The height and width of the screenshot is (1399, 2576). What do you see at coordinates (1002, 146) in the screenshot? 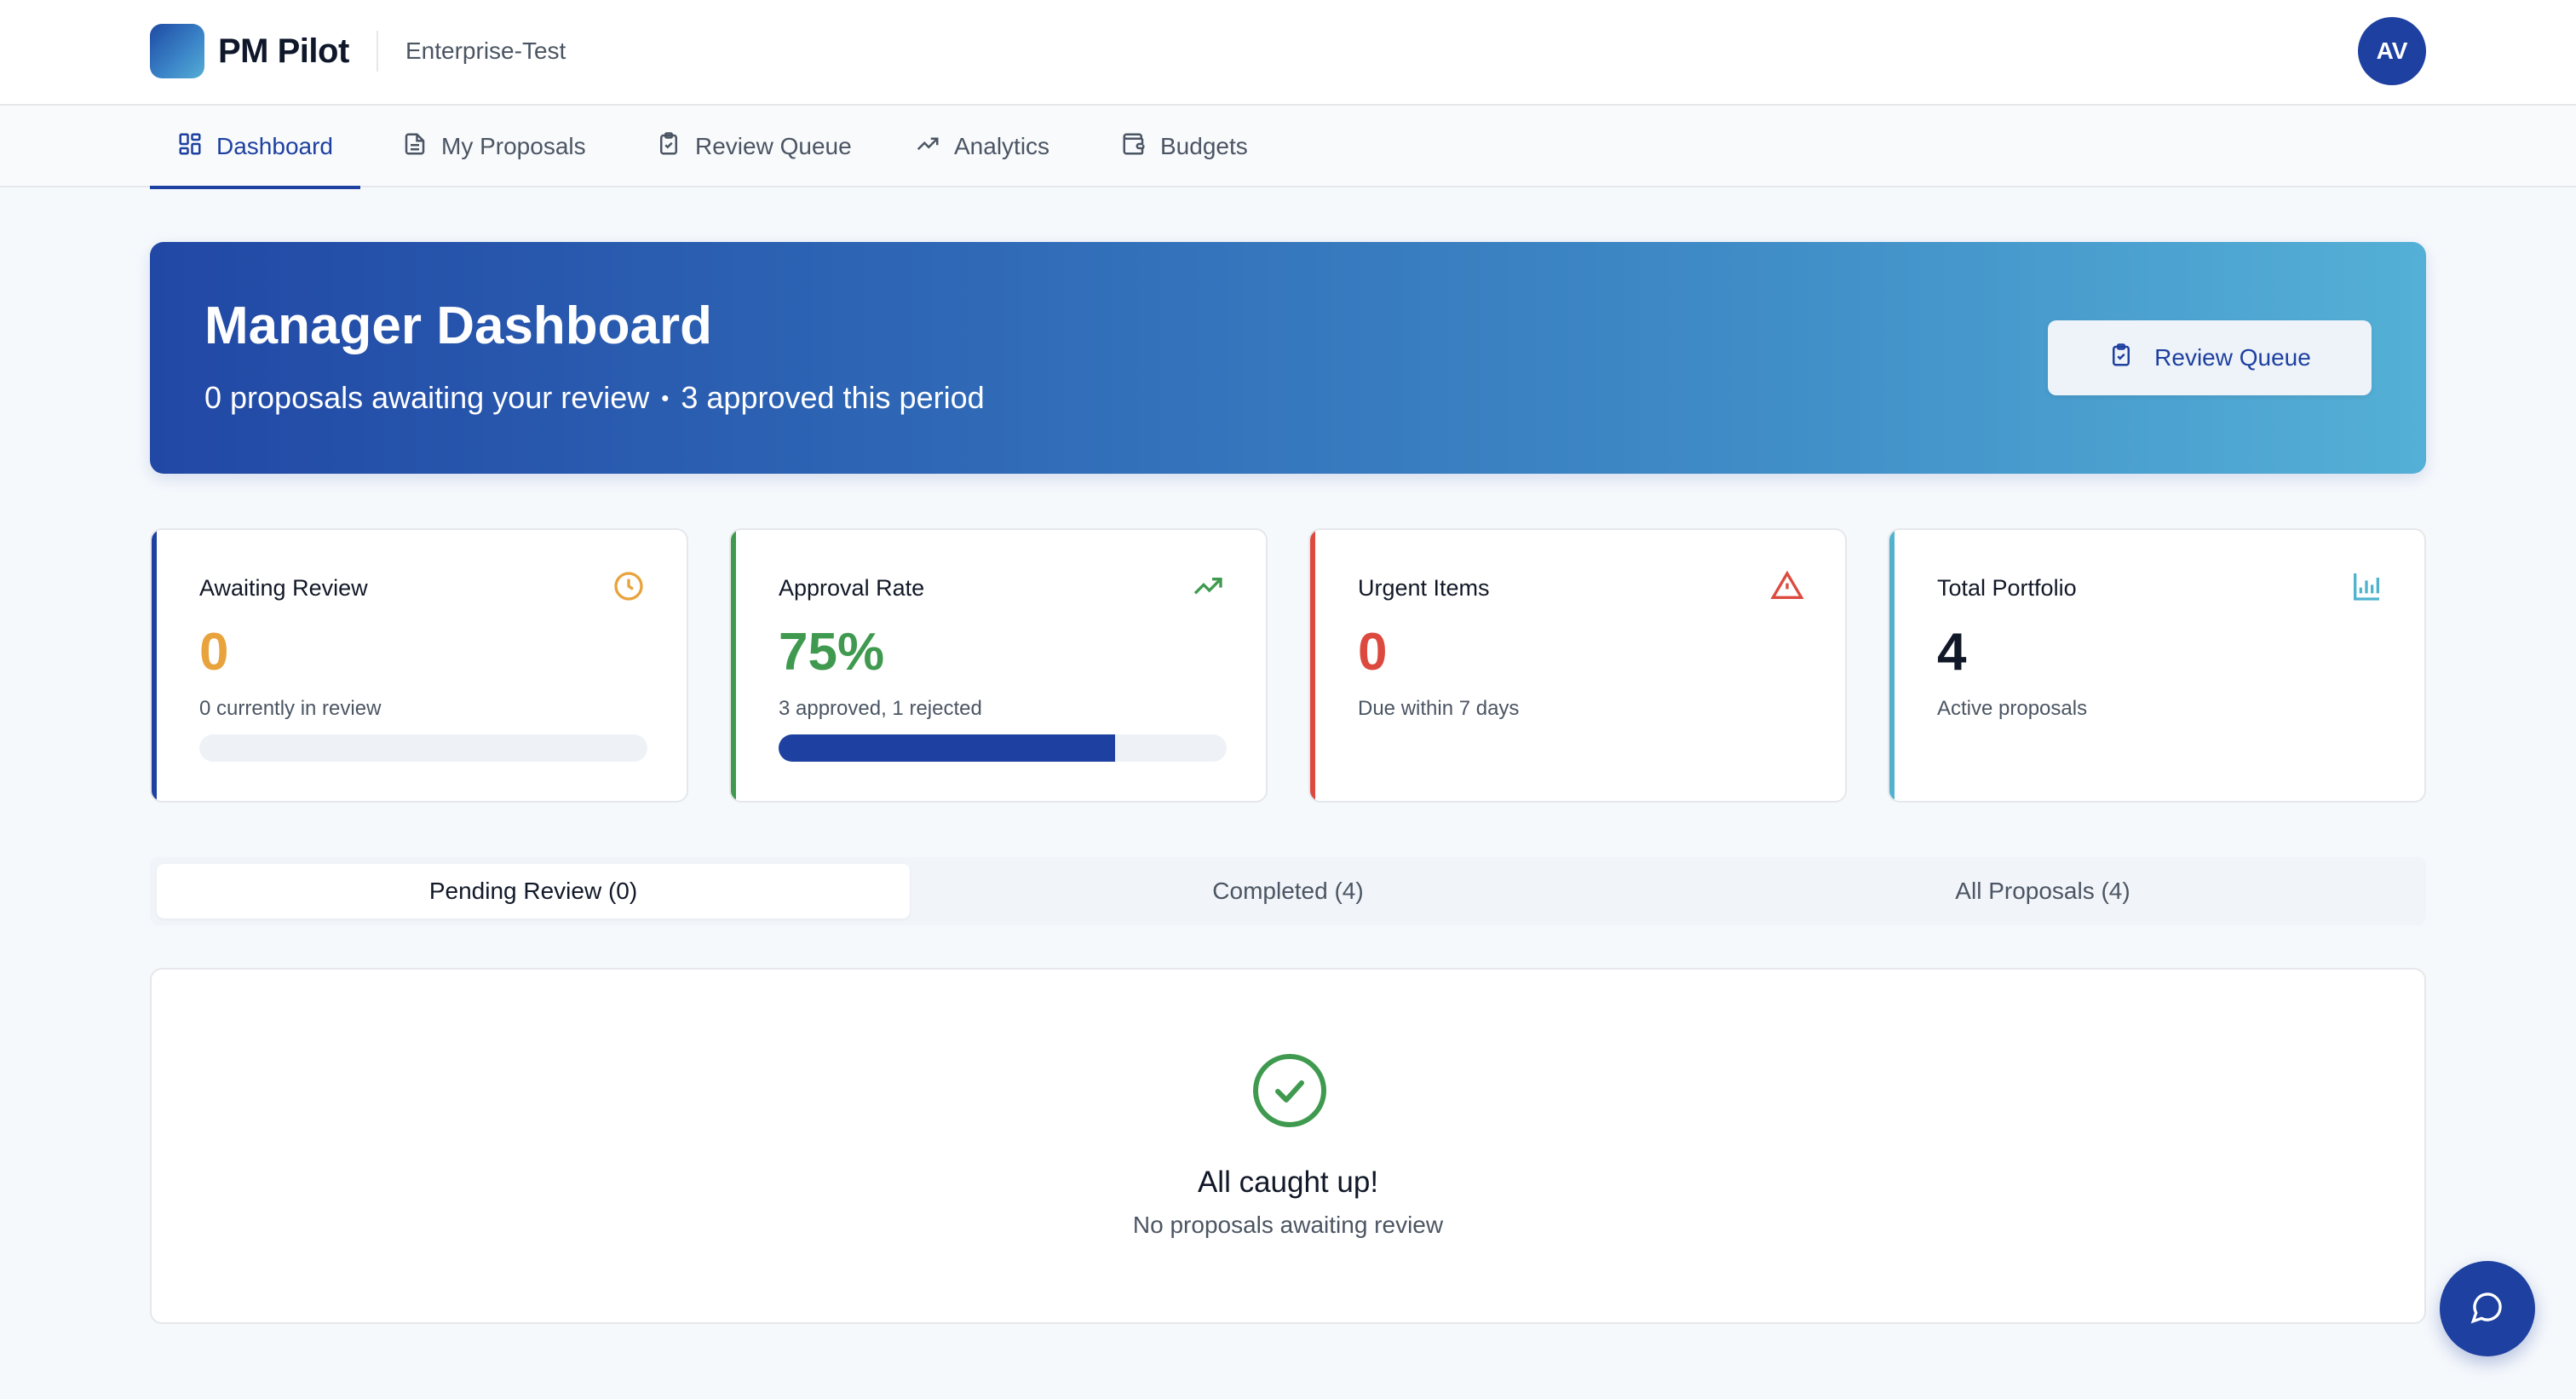
I see `nav-tab-label: Analytics` at bounding box center [1002, 146].